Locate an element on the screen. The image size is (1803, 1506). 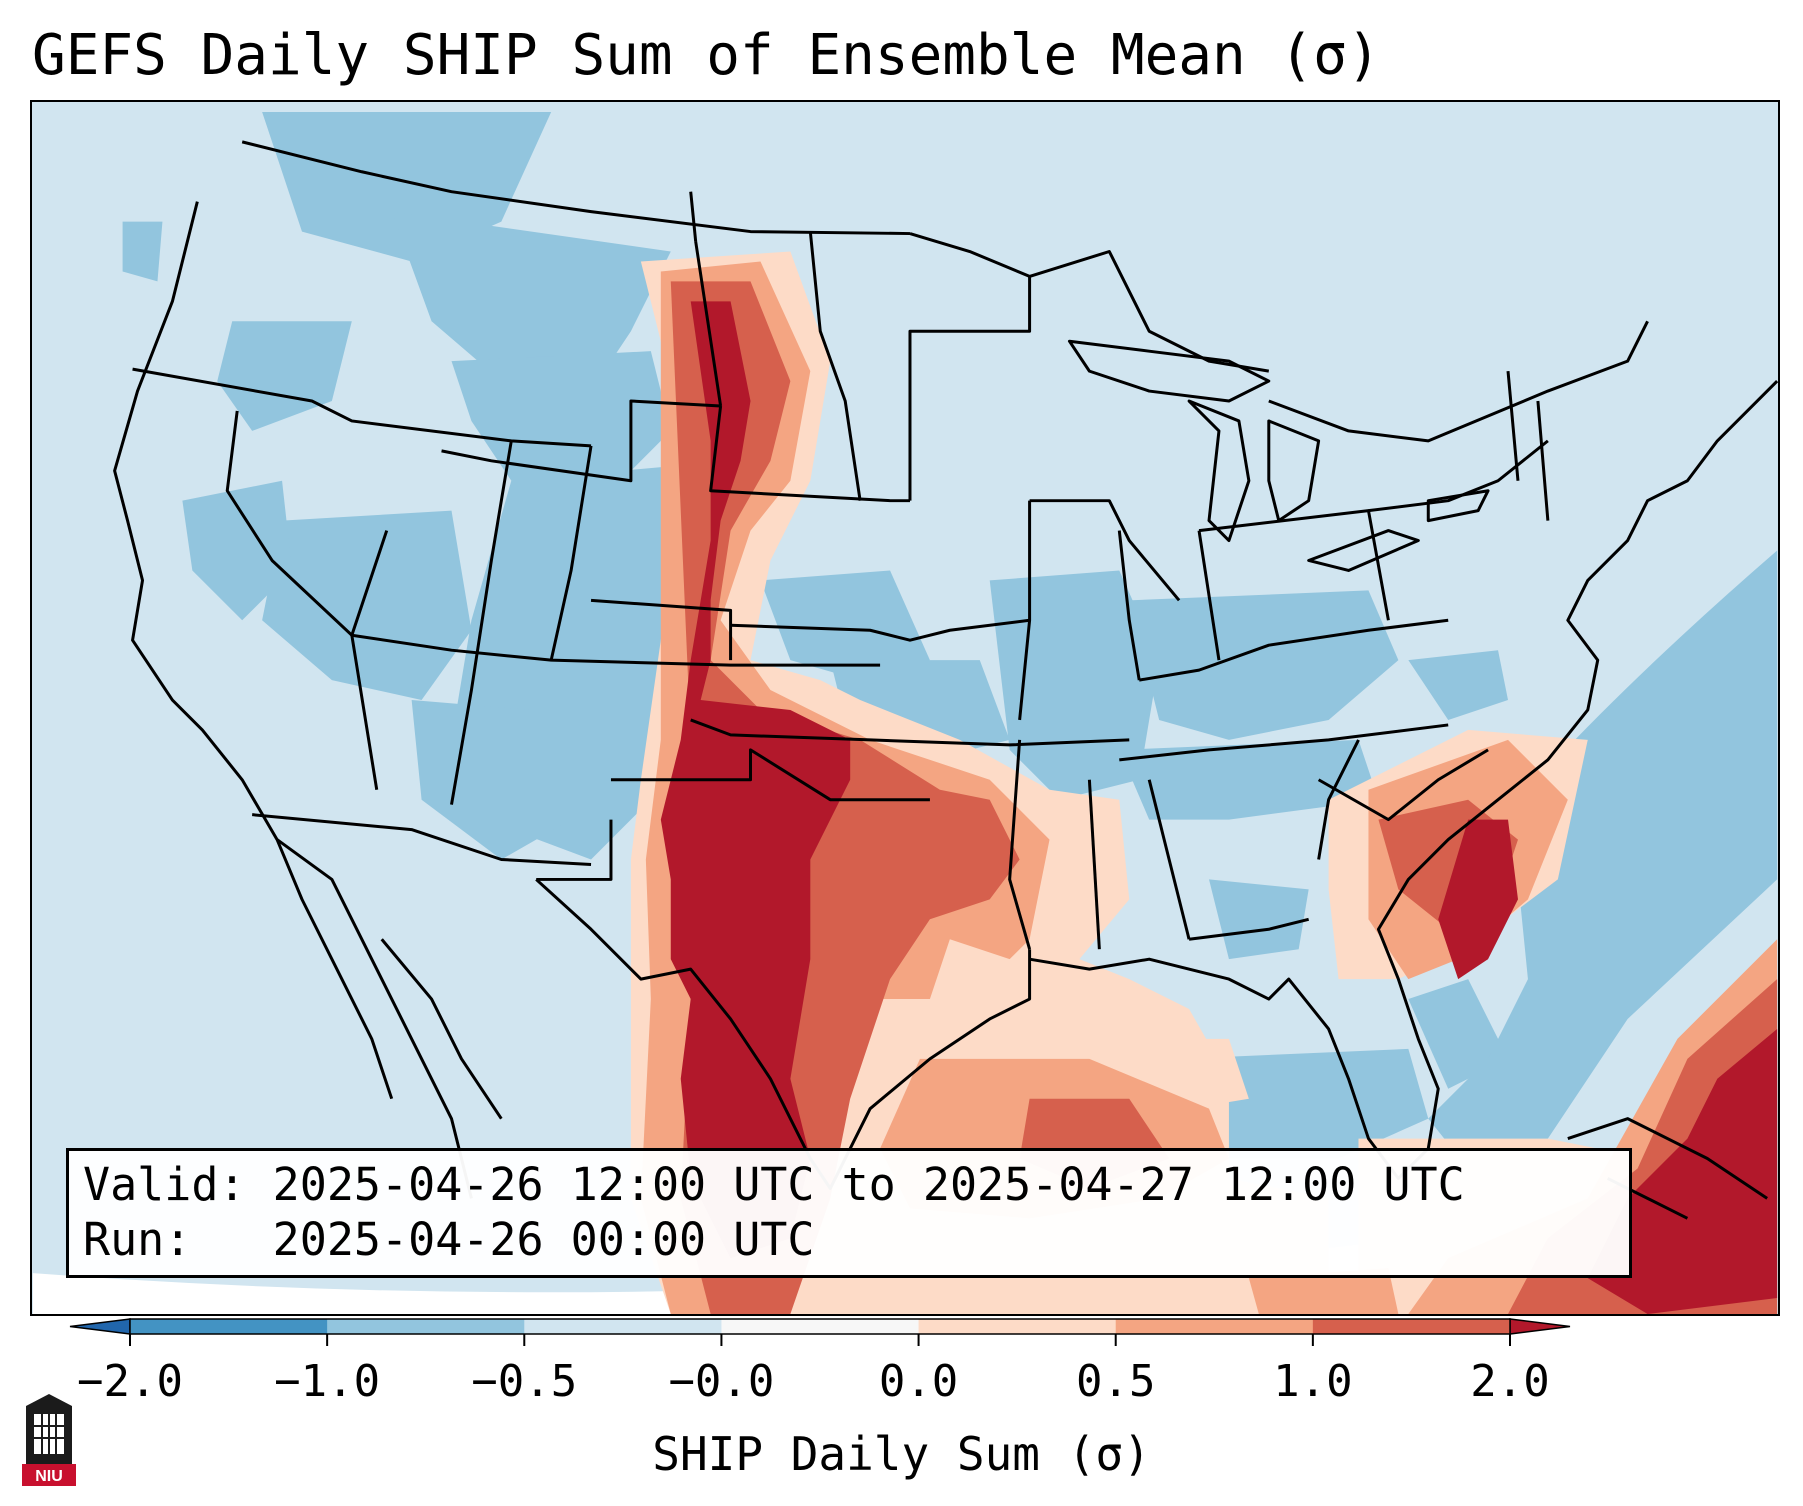
svg-text: NIU is located at coordinates (49, 1476).